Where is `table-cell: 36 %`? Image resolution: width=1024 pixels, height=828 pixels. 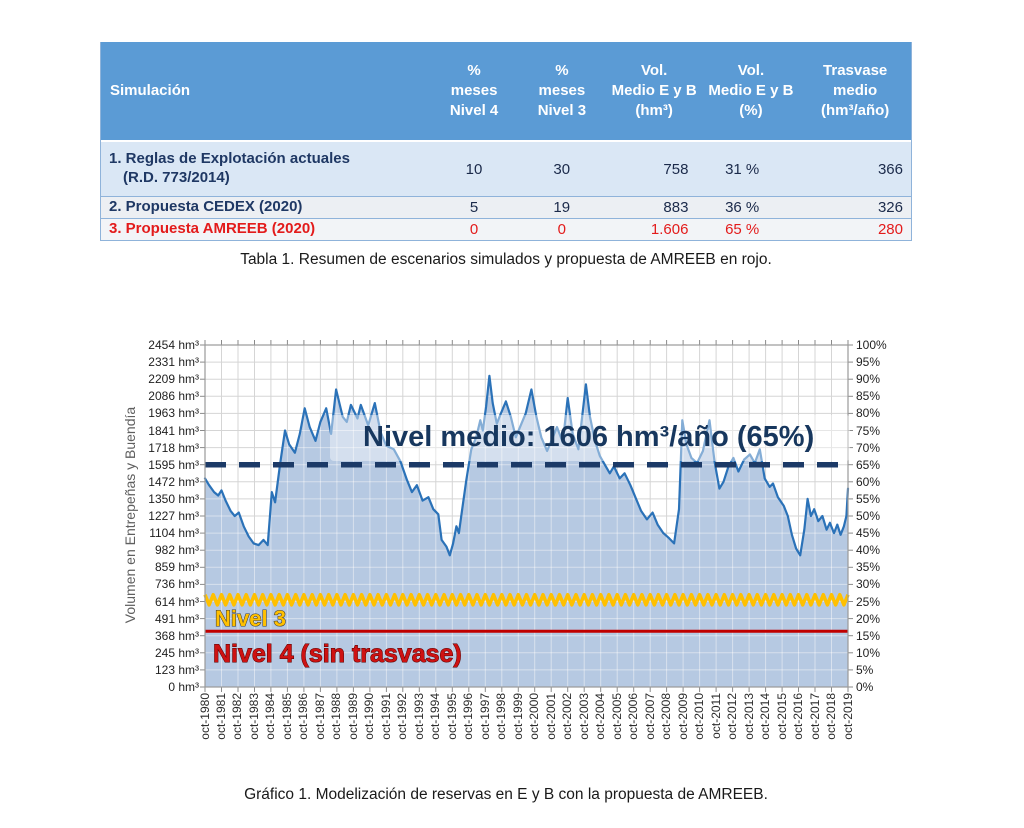 table-cell: 36 % is located at coordinates (742, 207).